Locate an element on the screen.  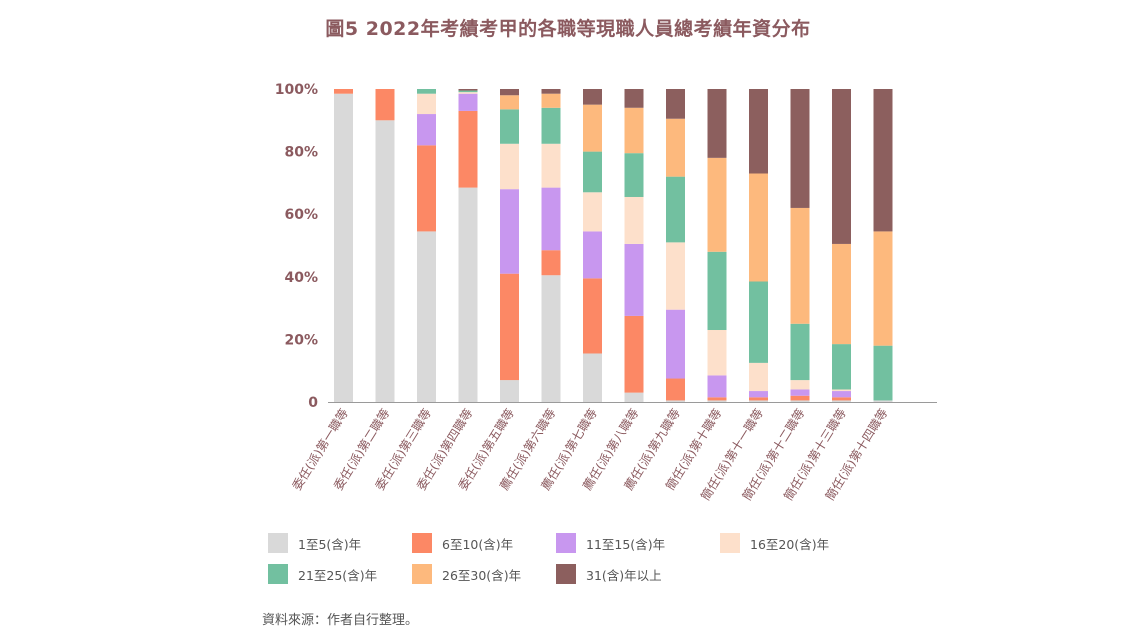
legend-item: 21至25(含)年 is located at coordinates (322, 574).